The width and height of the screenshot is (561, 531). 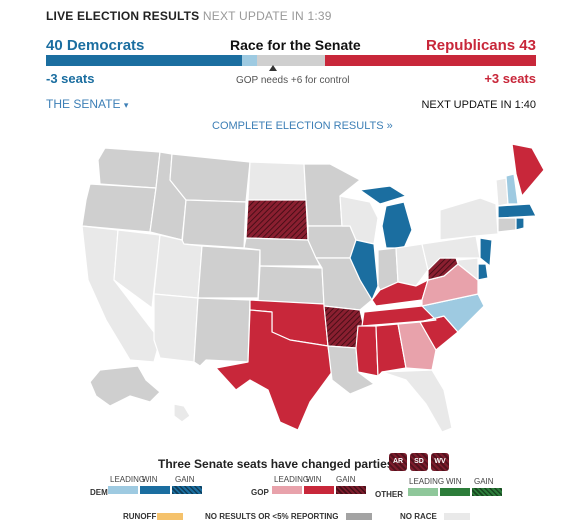 I want to click on undecided-segment, so click(x=291, y=60).